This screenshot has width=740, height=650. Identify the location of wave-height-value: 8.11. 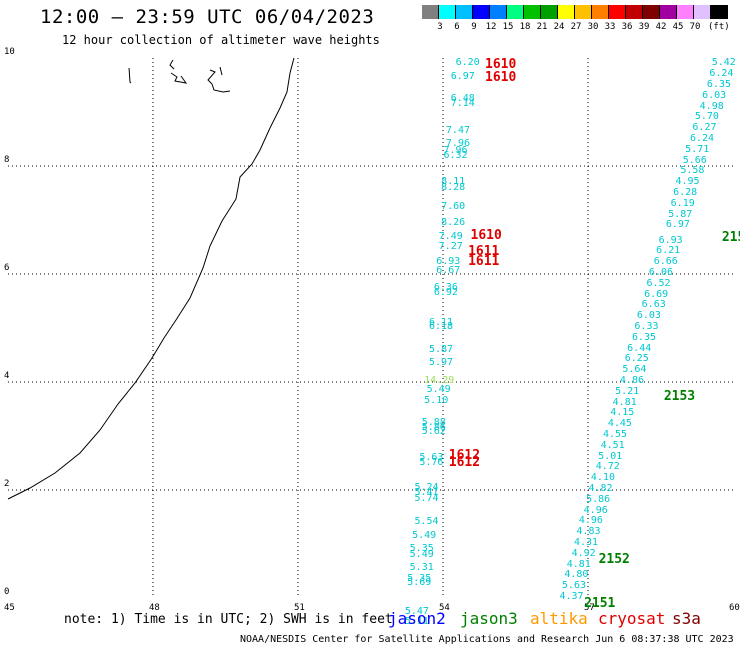
(453, 182).